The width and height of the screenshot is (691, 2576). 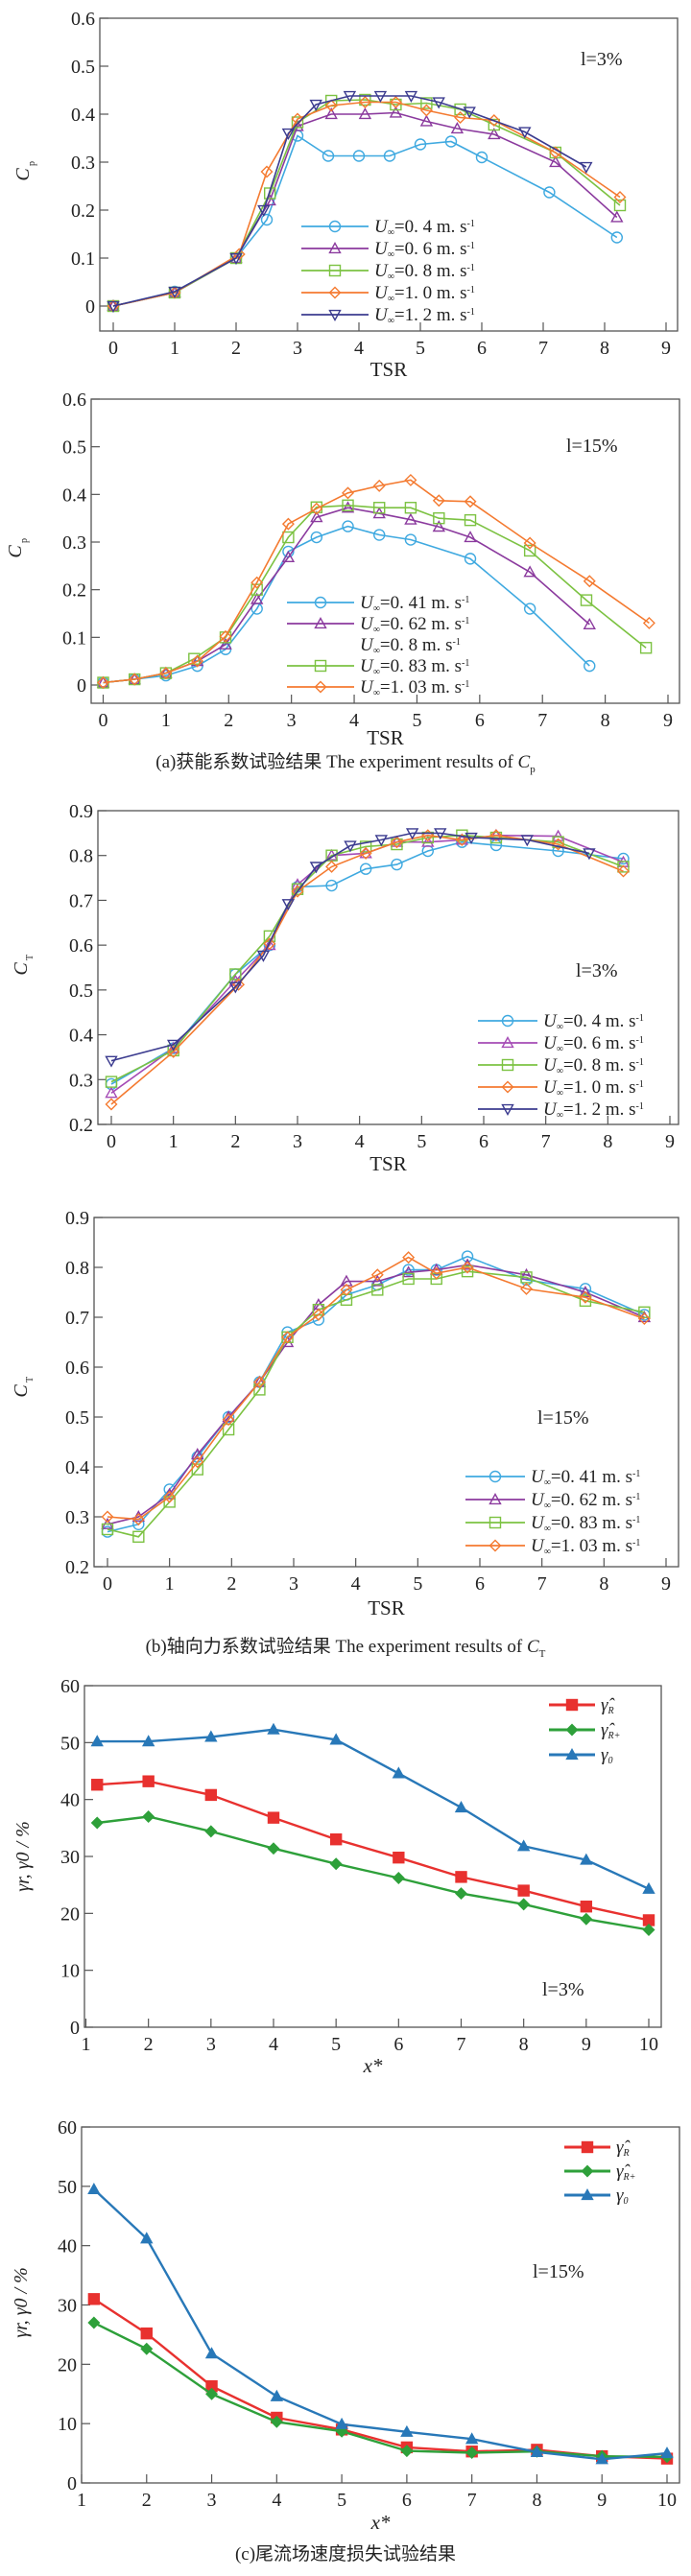 What do you see at coordinates (336, 762) in the screenshot?
I see `caption-a-text: (a)获能系数试验结果 The experiment results of` at bounding box center [336, 762].